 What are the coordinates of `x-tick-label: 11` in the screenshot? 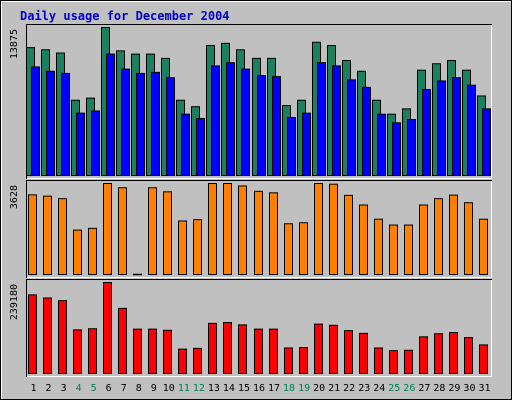 It's located at (184, 388).